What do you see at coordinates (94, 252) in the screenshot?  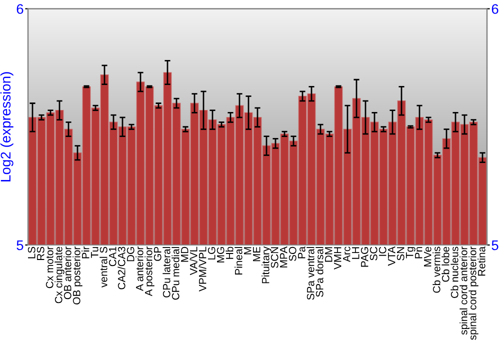 I see `x-tick-label: Tu` at bounding box center [94, 252].